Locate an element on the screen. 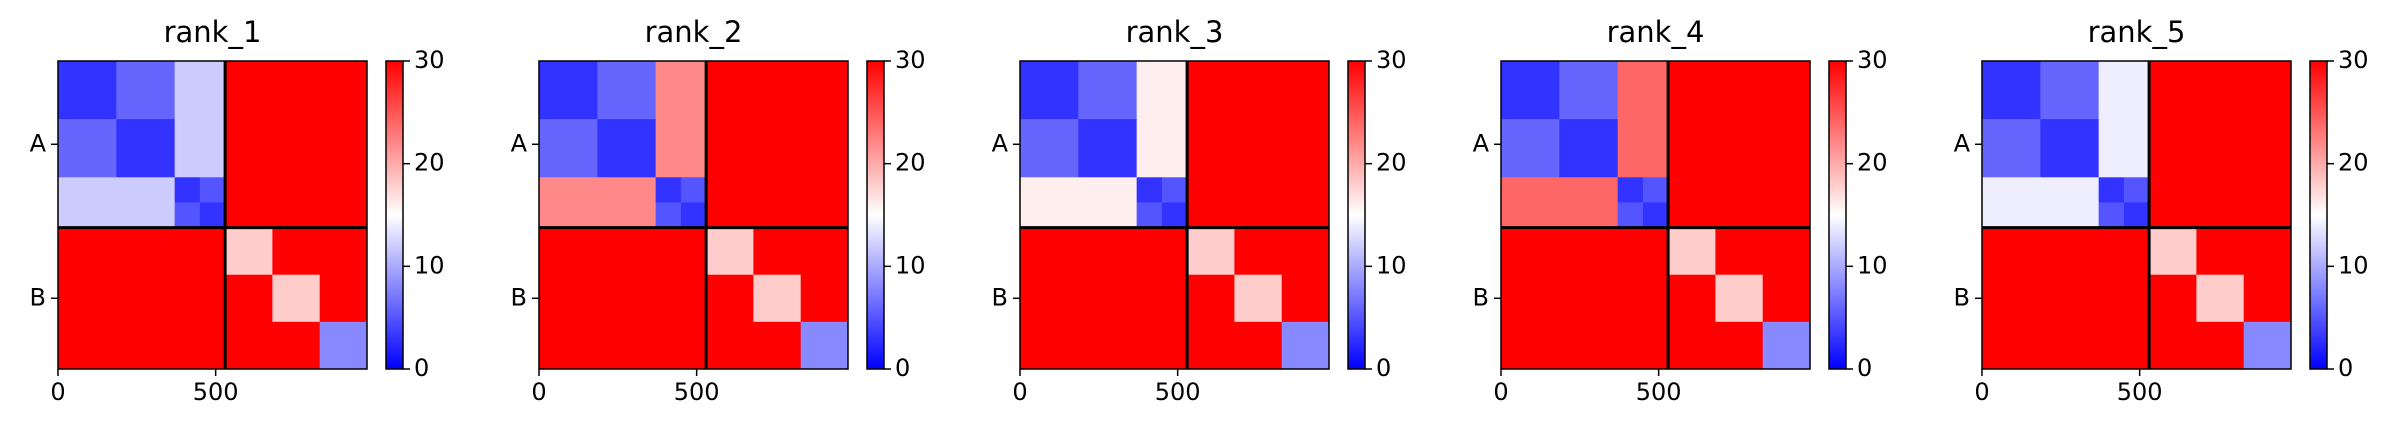  x-tick-label: 500 is located at coordinates (1178, 392).